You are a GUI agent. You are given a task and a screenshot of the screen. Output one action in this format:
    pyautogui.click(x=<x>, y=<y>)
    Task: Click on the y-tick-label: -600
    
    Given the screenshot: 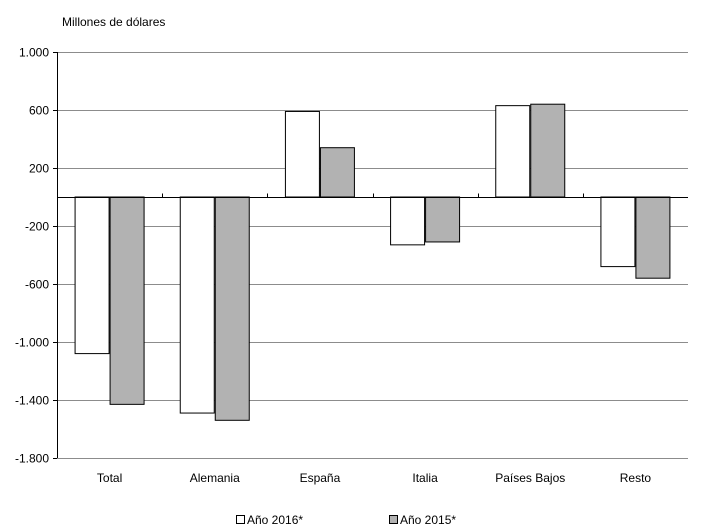 What is the action you would take?
    pyautogui.click(x=37, y=285)
    